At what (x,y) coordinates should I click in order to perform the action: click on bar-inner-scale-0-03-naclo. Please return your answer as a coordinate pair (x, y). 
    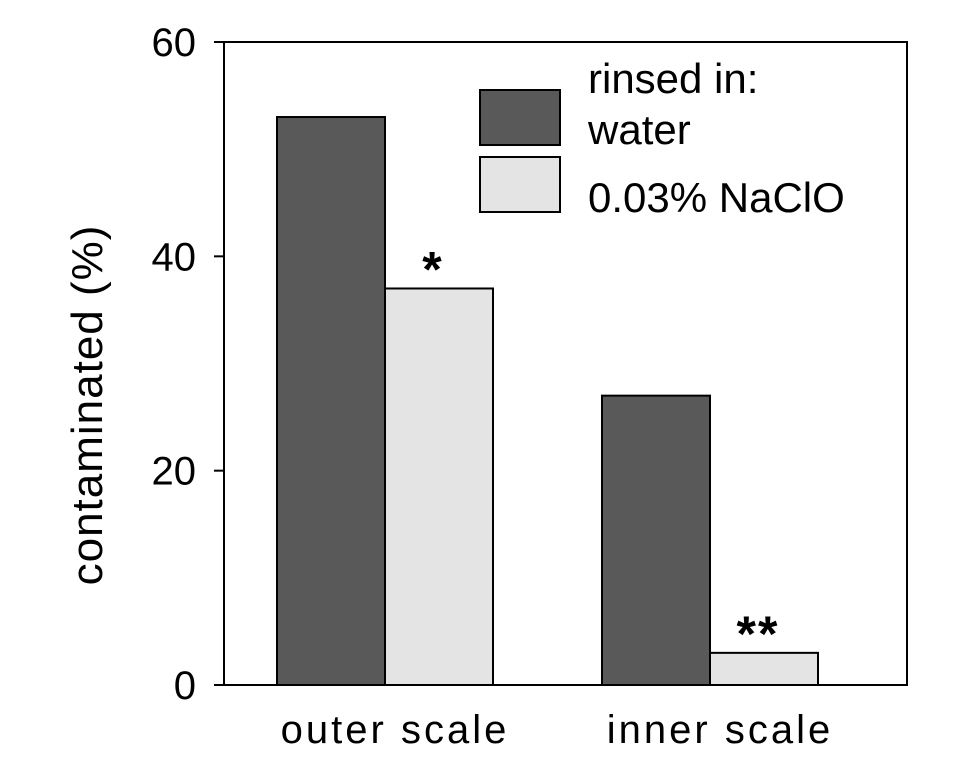
    Looking at the image, I should click on (764, 668).